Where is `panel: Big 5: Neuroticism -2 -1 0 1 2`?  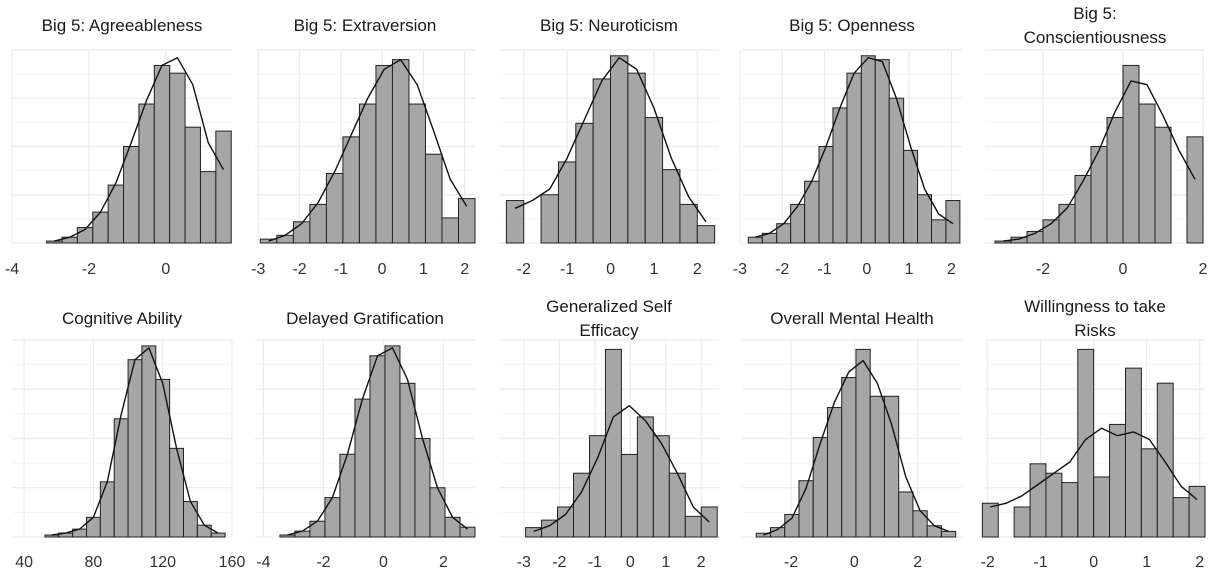 panel: Big 5: Neuroticism -2 -1 0 1 2 is located at coordinates (609, 147).